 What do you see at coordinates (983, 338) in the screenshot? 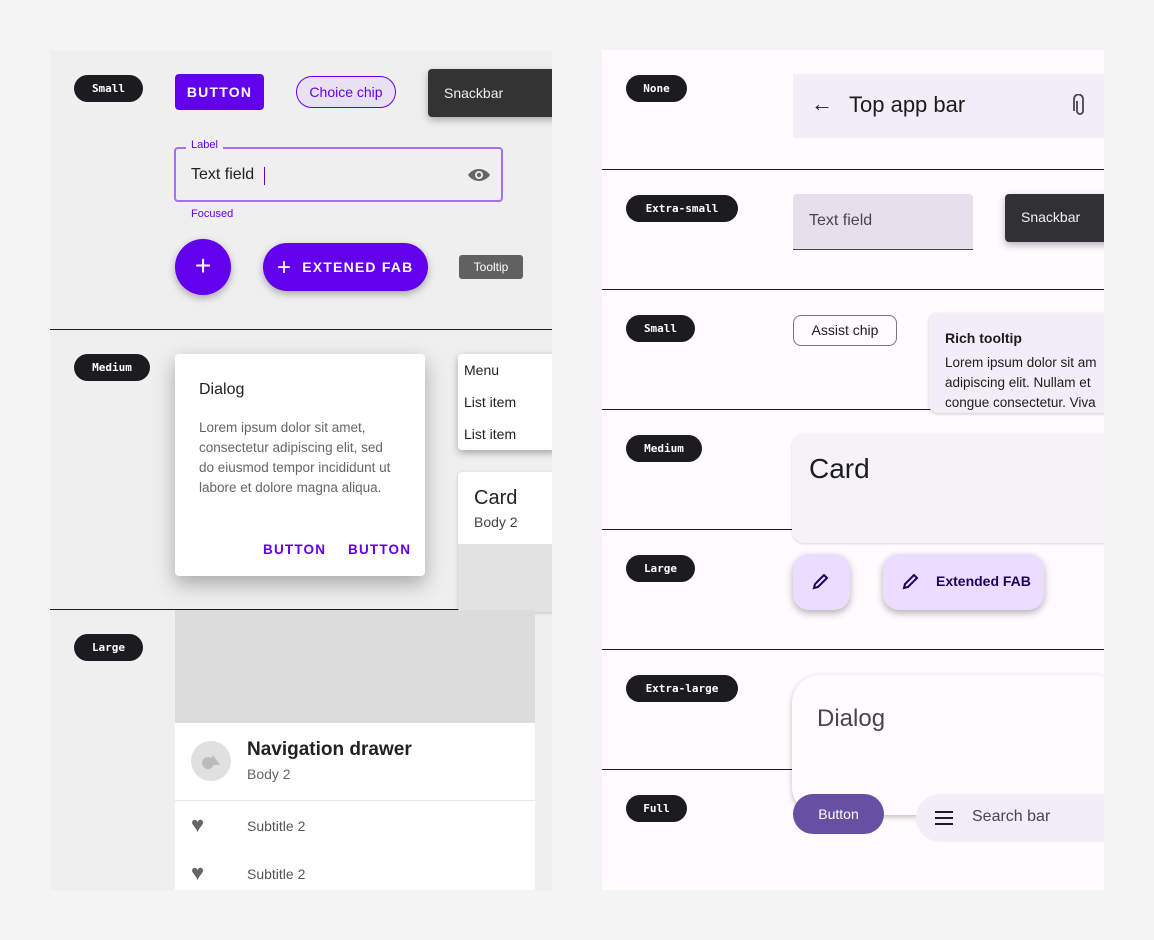
I see `rich-tooltip-title: Rich tooltip` at bounding box center [983, 338].